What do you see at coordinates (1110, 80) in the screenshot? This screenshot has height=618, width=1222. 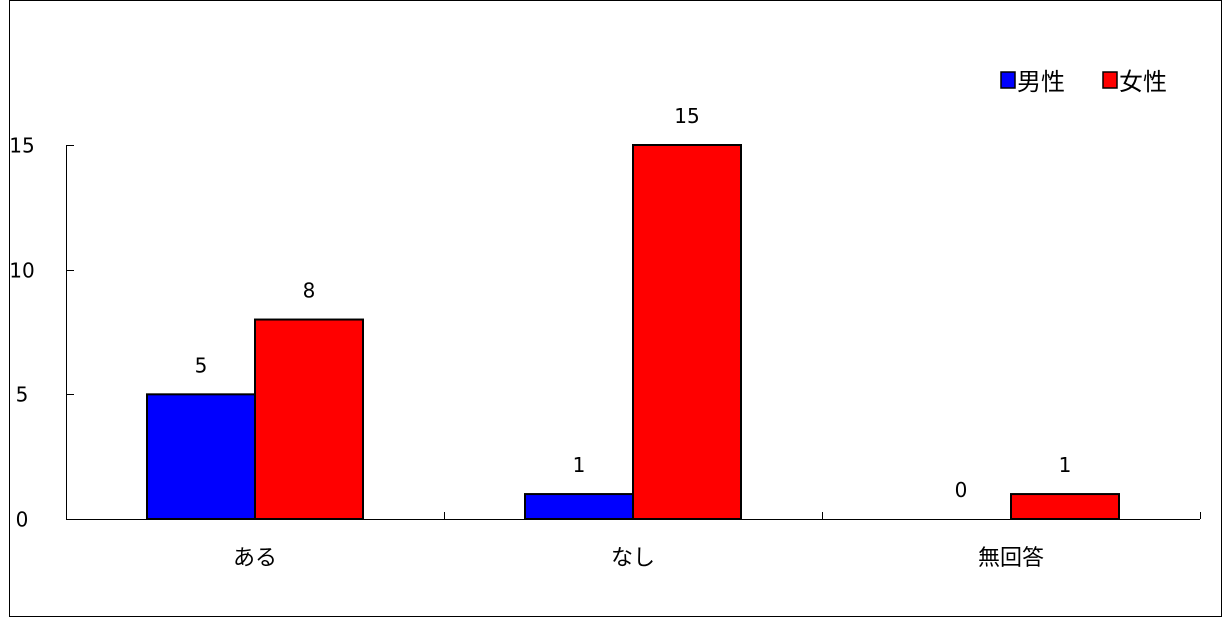 I see `legend-swatch-female` at bounding box center [1110, 80].